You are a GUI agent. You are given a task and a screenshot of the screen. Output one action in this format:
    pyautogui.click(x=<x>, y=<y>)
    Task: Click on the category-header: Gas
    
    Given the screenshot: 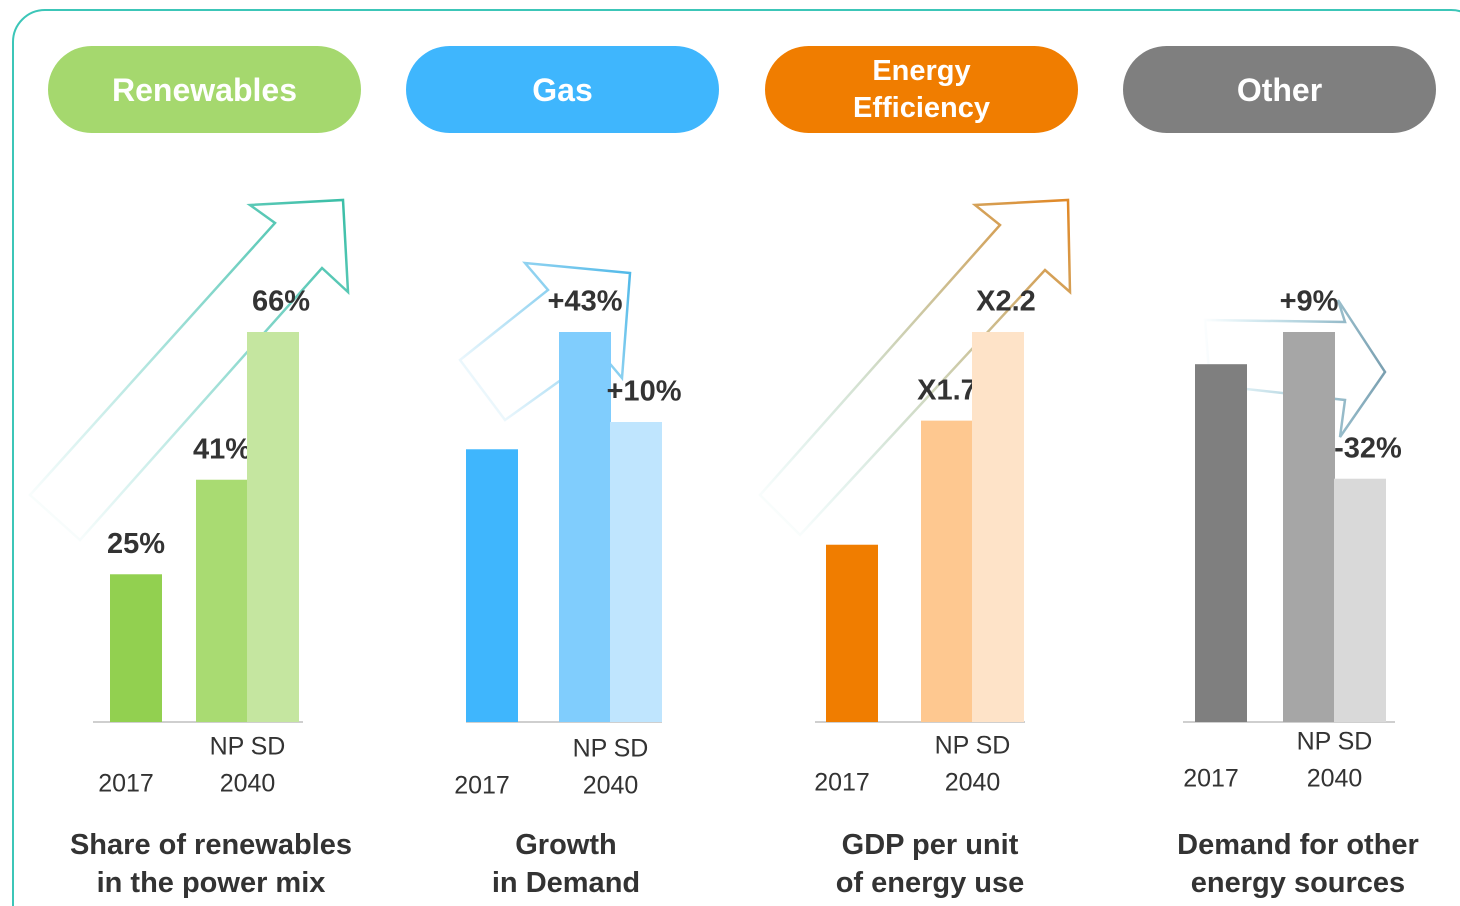 What is the action you would take?
    pyautogui.click(x=562, y=89)
    